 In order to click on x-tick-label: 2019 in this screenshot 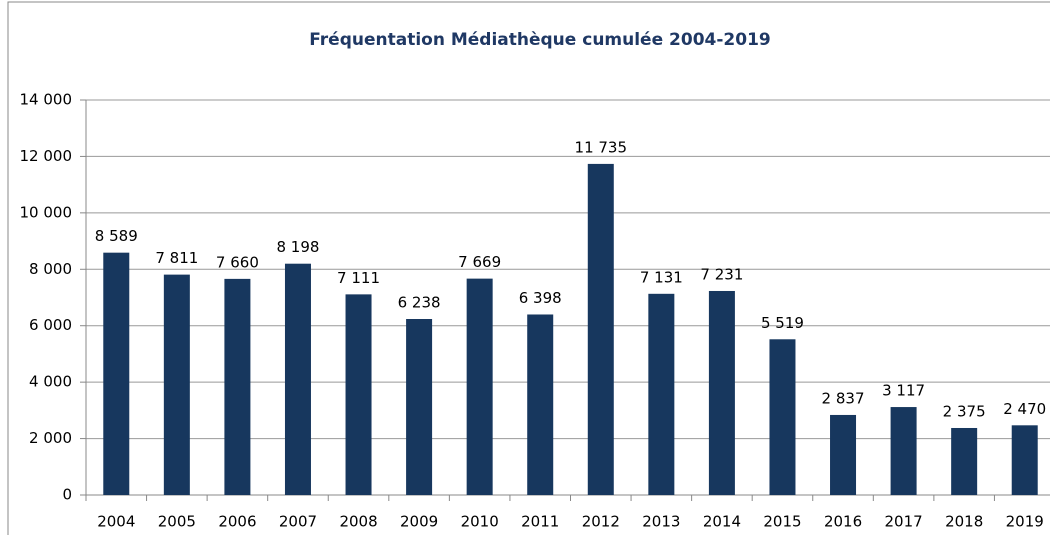, I will do `click(1025, 522)`.